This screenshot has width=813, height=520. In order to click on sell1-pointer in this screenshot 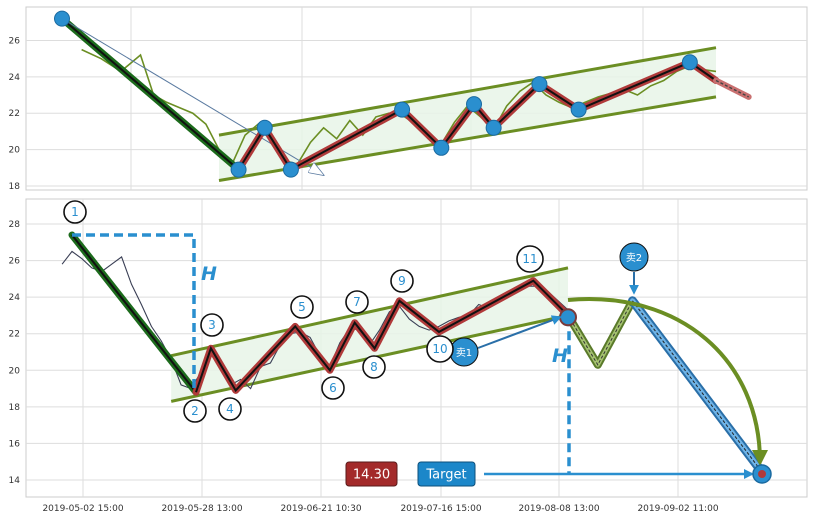, I will do `click(519, 332)`.